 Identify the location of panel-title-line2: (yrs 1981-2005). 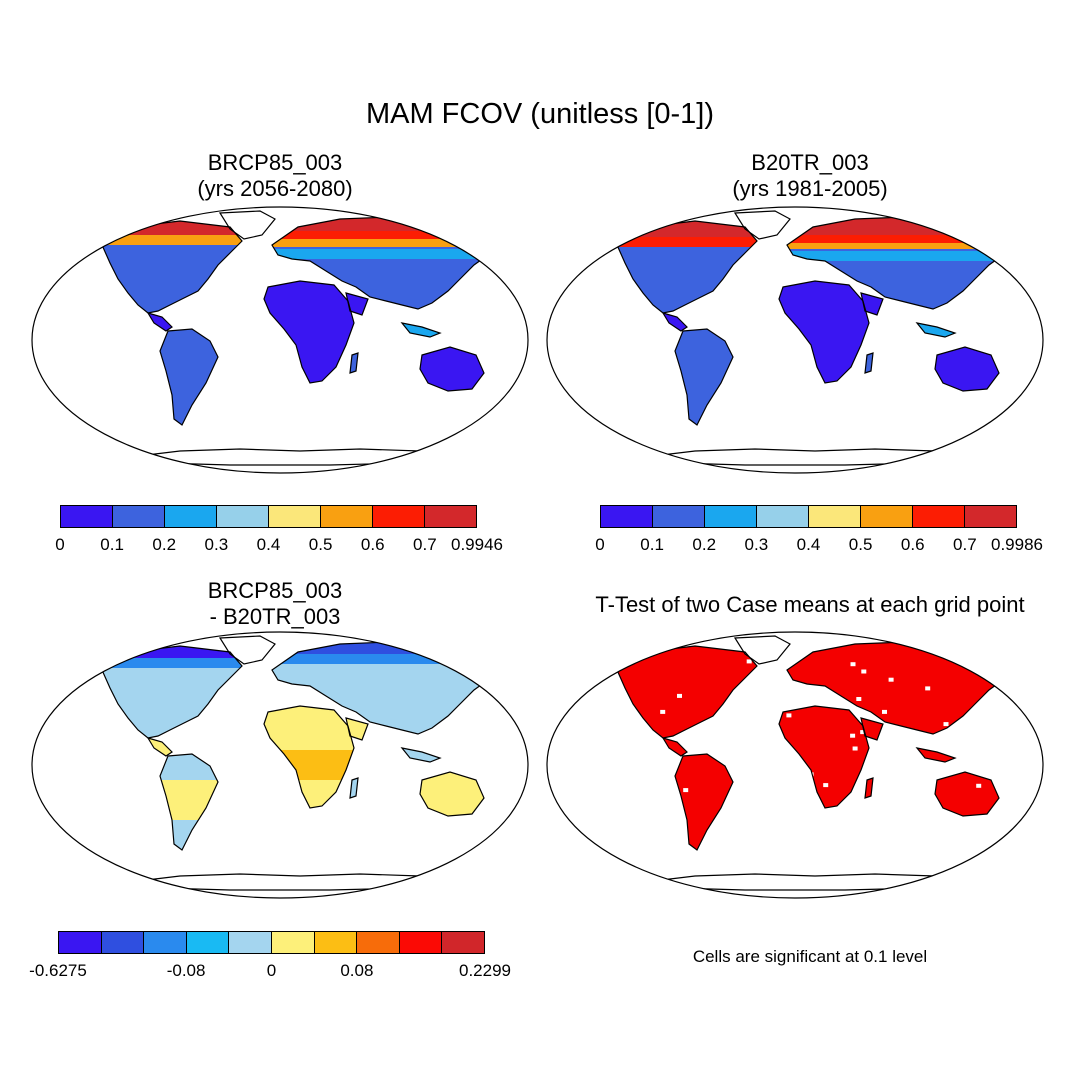
(810, 188).